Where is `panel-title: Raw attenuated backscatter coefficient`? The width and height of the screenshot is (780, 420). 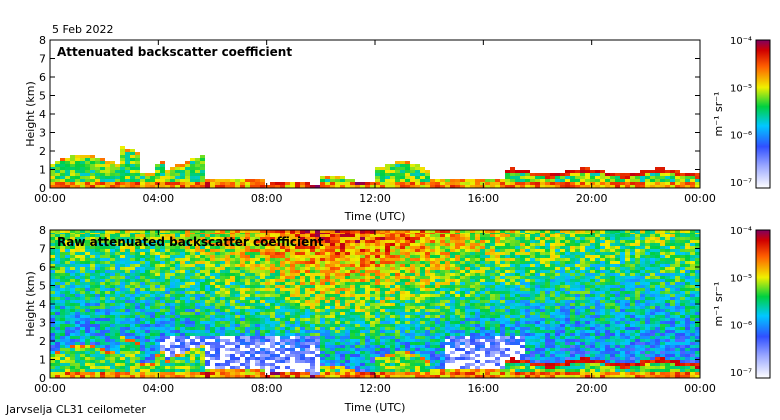
panel-title: Raw attenuated backscatter coefficient is located at coordinates (190, 242).